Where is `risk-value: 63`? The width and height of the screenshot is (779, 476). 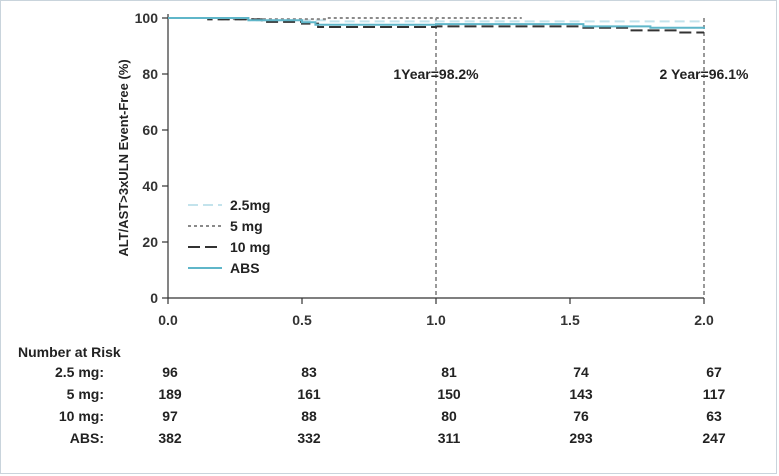
risk-value: 63 is located at coordinates (714, 416).